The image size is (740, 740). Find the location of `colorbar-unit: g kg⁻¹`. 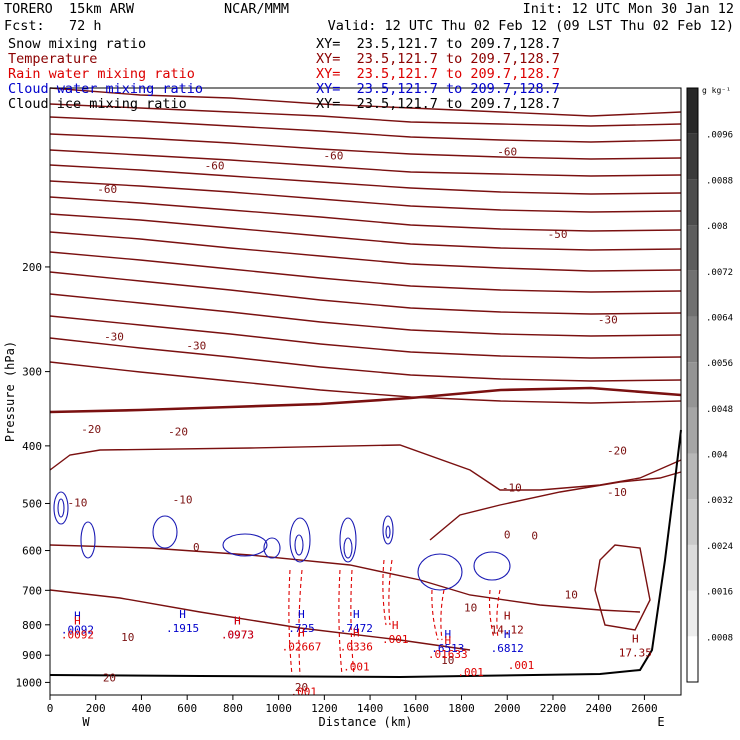

colorbar-unit: g kg⁻¹ is located at coordinates (716, 90).